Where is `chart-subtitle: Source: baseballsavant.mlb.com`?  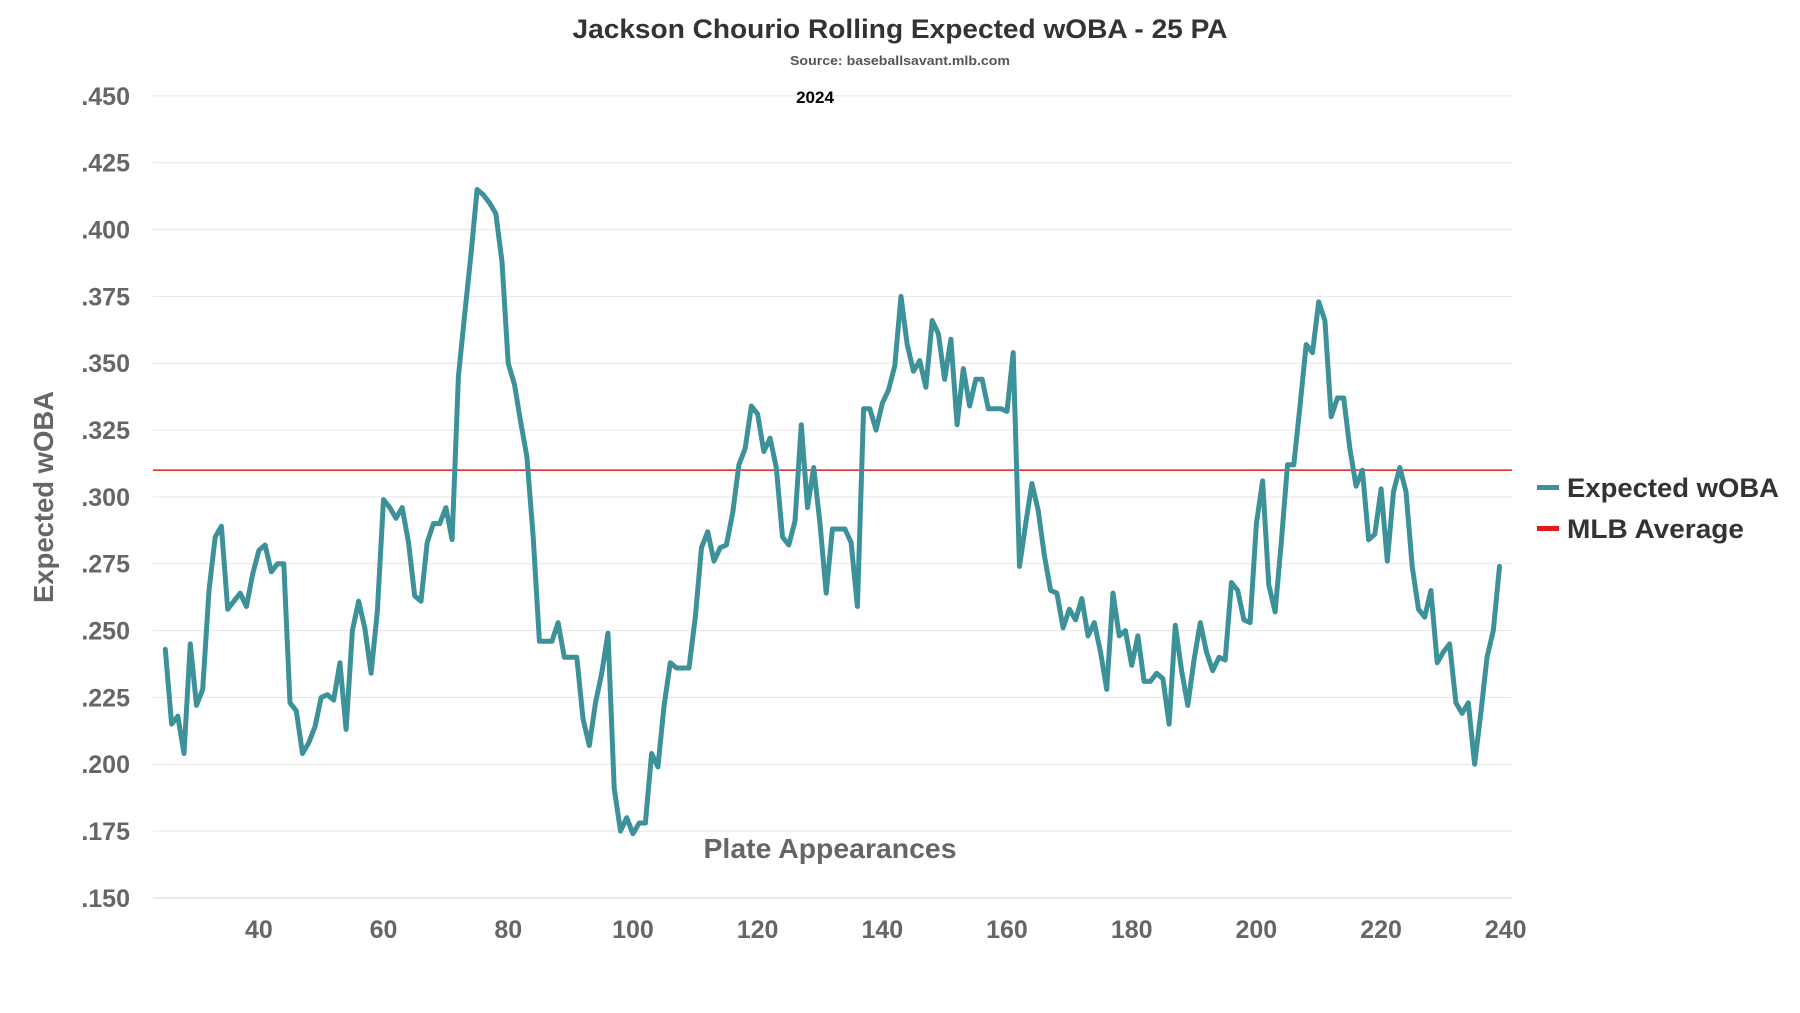 chart-subtitle: Source: baseballsavant.mlb.com is located at coordinates (900, 60).